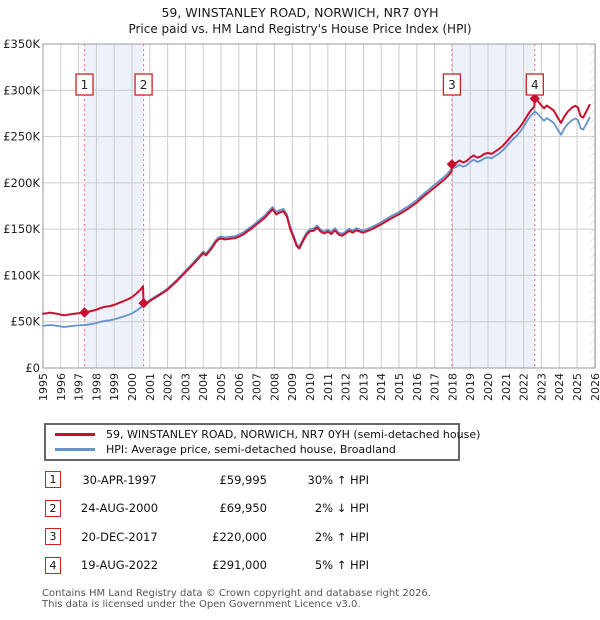  Describe the element at coordinates (577, 387) in the screenshot. I see `x-tick-label: 2025` at that location.